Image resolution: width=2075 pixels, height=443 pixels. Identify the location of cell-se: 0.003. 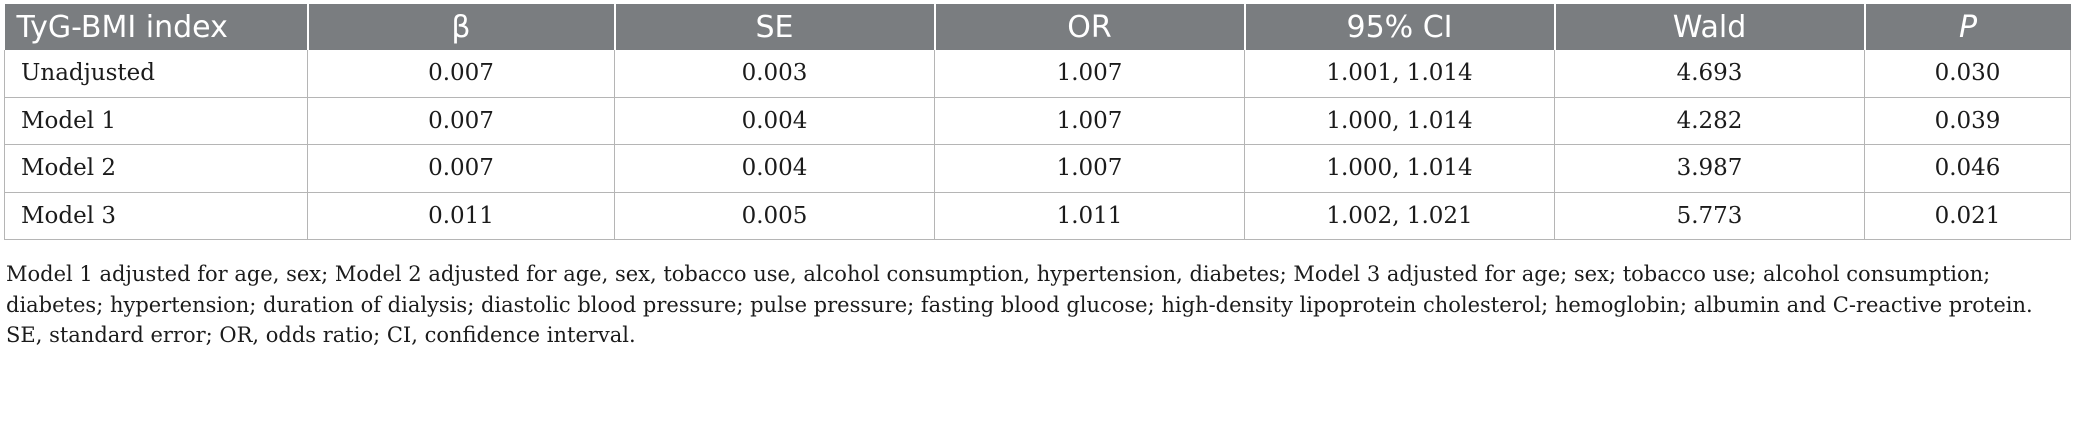
(774, 74).